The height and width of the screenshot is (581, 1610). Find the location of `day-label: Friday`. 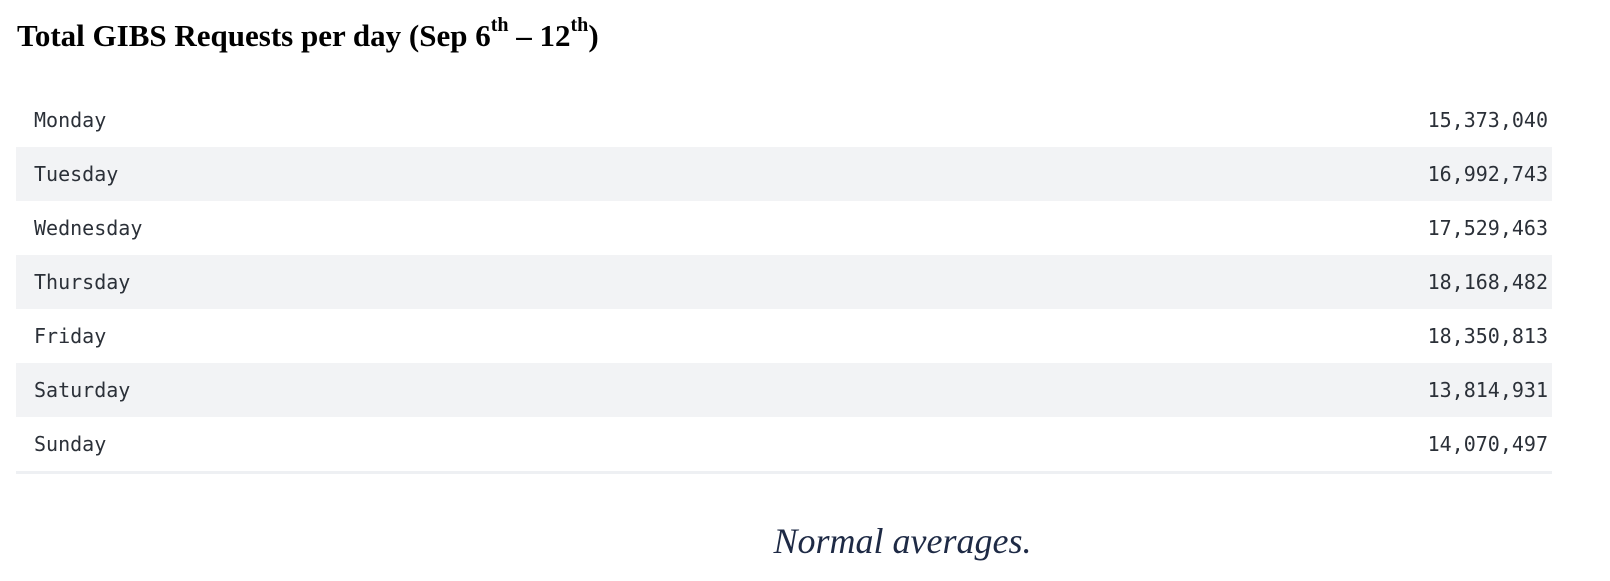

day-label: Friday is located at coordinates (70, 336).